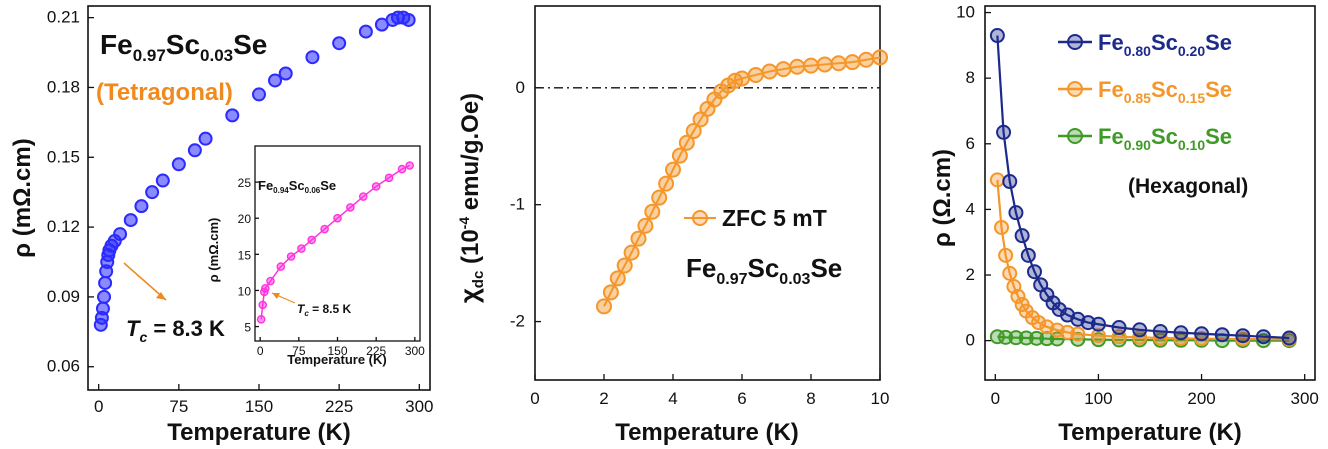  I want to click on legend-label: Fe0.85Sc0.15Se, so click(1165, 91).